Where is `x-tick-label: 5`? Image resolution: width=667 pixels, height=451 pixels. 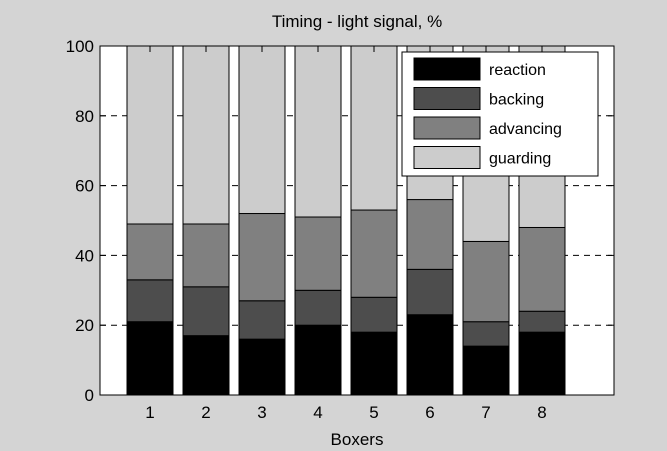
x-tick-label: 5 is located at coordinates (373, 412).